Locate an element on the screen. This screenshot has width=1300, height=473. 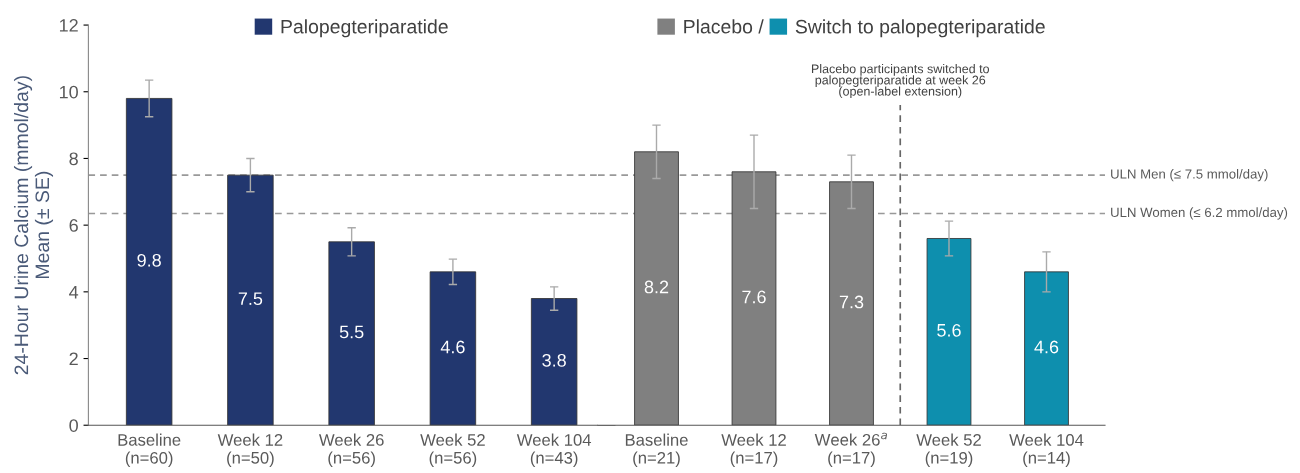
ref-line-label: ULN Men (≤ 7.5 mmol/day) is located at coordinates (1189, 175).